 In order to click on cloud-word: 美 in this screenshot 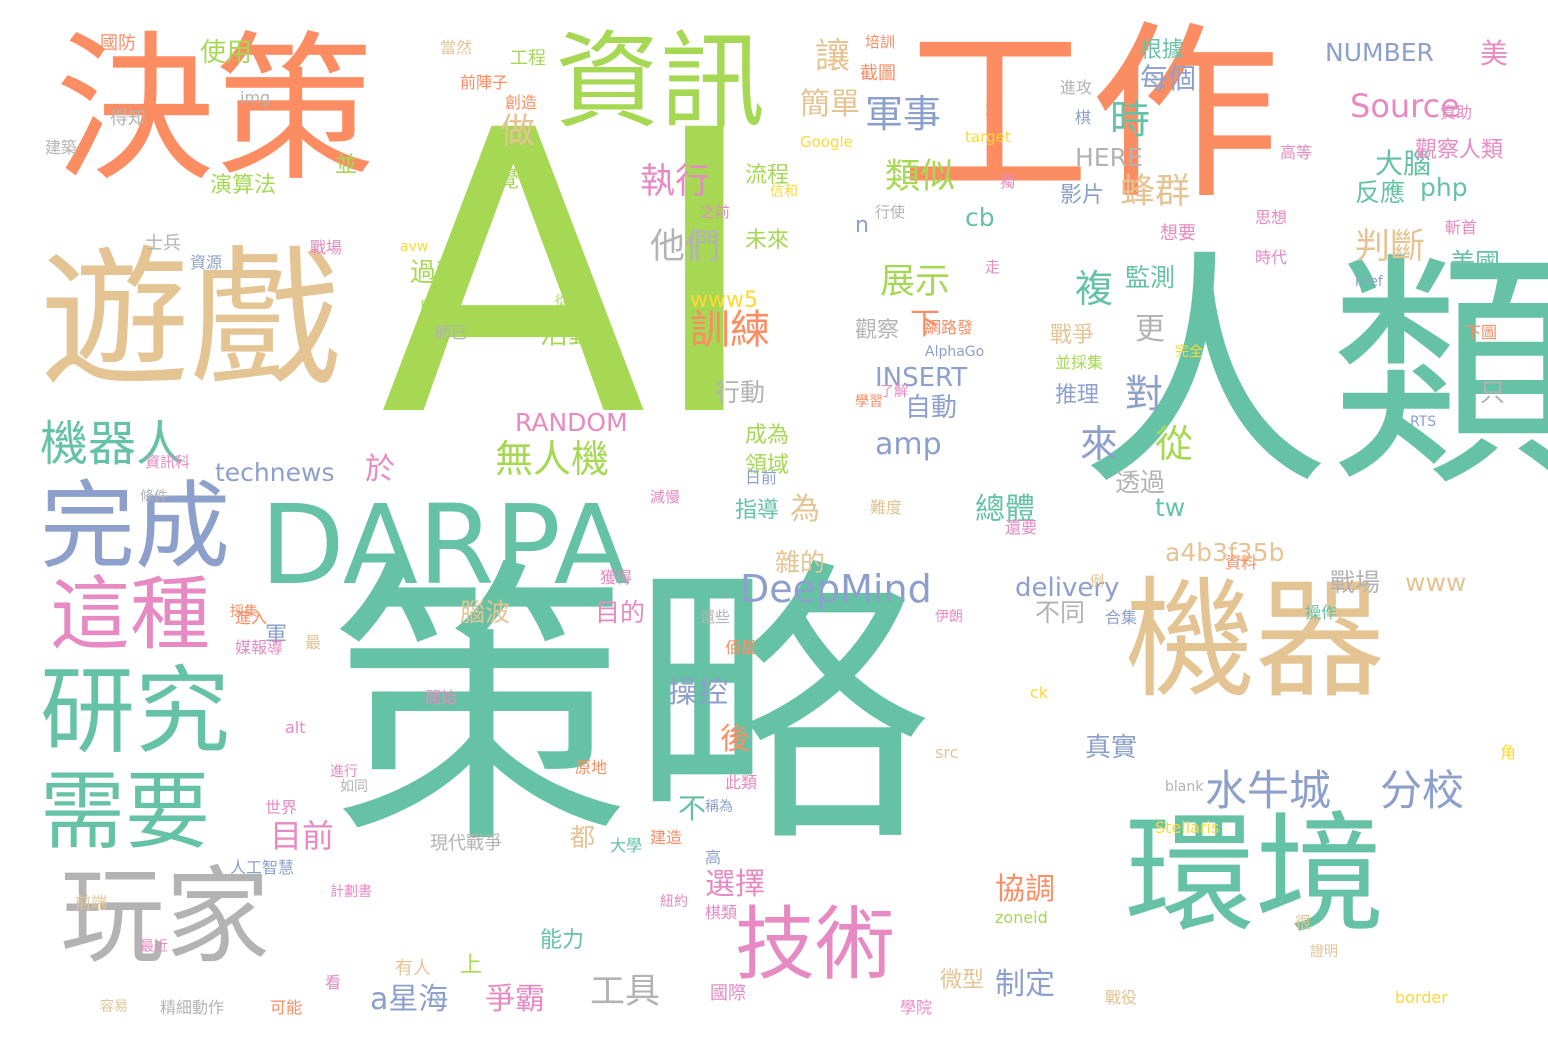, I will do `click(1494, 53)`.